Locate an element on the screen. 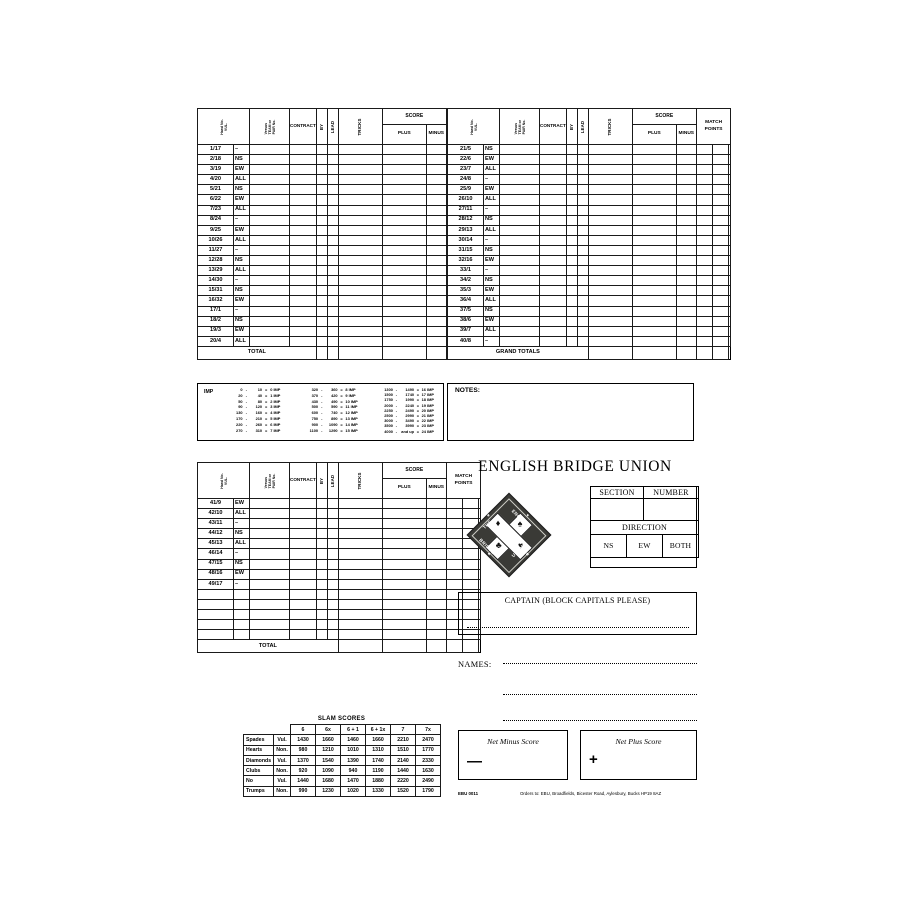 The height and width of the screenshot is (900, 900). table-row: 27/11– is located at coordinates (589, 210).